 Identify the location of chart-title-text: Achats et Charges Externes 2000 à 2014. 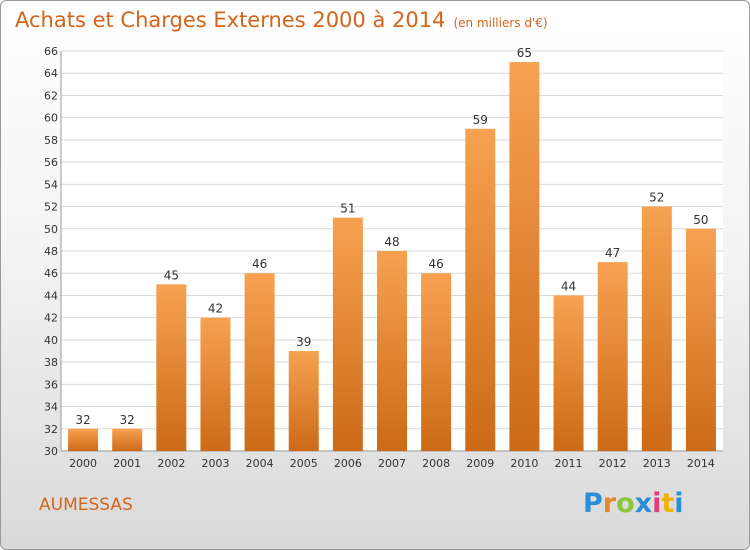
(230, 20).